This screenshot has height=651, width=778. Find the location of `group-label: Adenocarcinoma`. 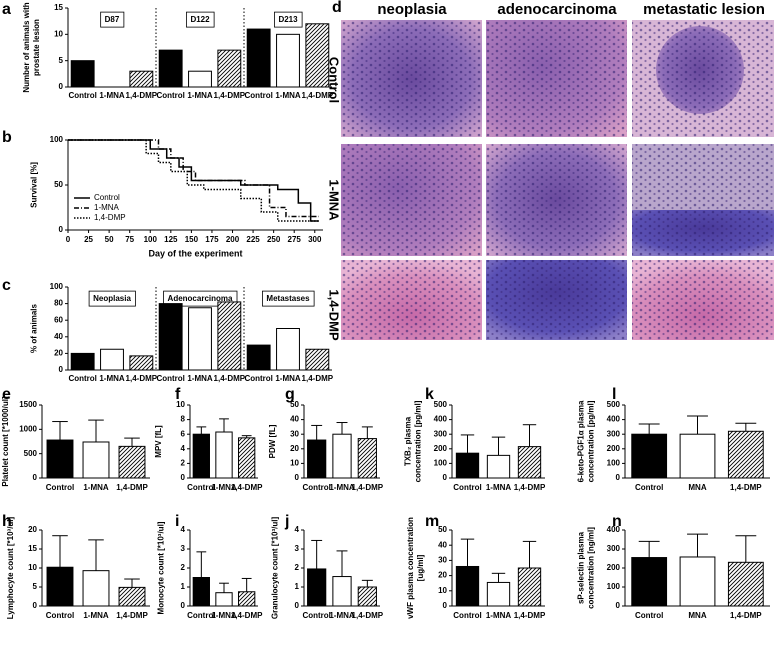

group-label: Adenocarcinoma is located at coordinates (200, 298).